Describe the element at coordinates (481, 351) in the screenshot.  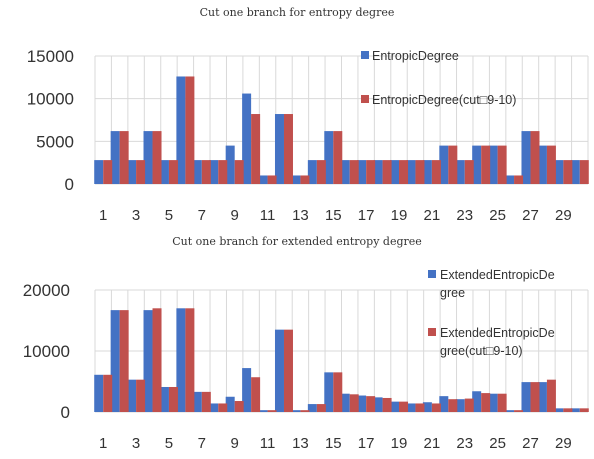
I see `legend-label-extended-entropic-degree-cut-line2: gree(cut□9-10)` at that location.